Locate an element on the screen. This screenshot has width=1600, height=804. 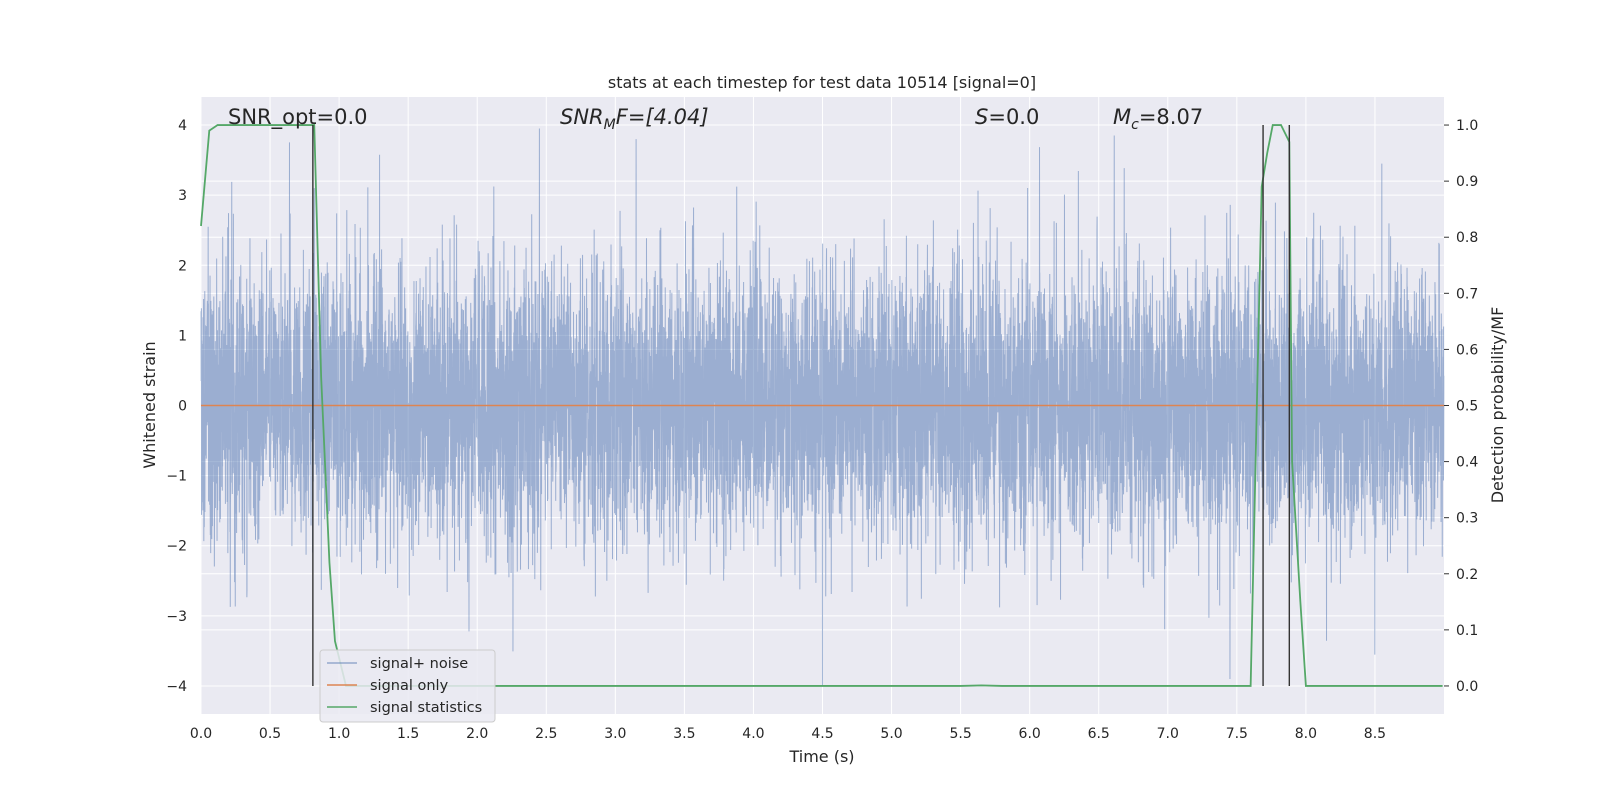
y-right-tick-label: 0.5 is located at coordinates (1467, 407).